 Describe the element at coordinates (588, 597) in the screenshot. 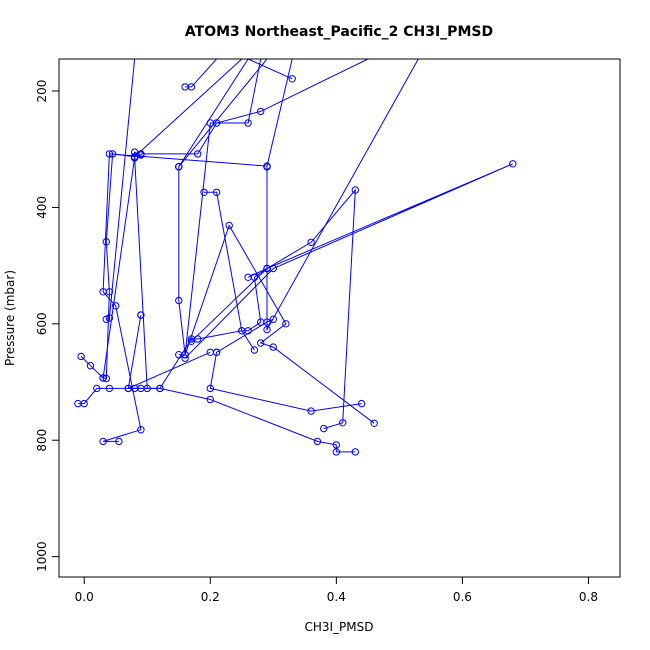

I see `x-tick-label: 0.8` at that location.